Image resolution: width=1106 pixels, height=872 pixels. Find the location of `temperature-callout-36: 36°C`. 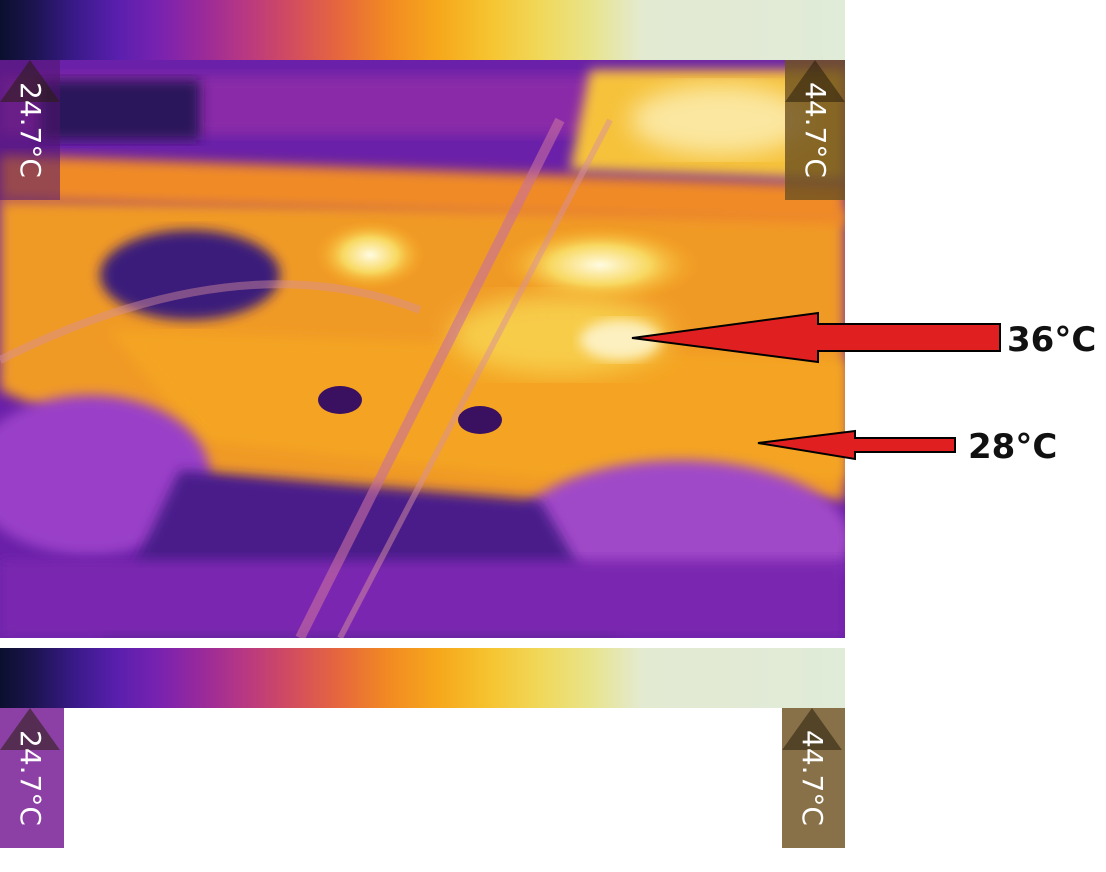

temperature-callout-36: 36°C is located at coordinates (1052, 340).